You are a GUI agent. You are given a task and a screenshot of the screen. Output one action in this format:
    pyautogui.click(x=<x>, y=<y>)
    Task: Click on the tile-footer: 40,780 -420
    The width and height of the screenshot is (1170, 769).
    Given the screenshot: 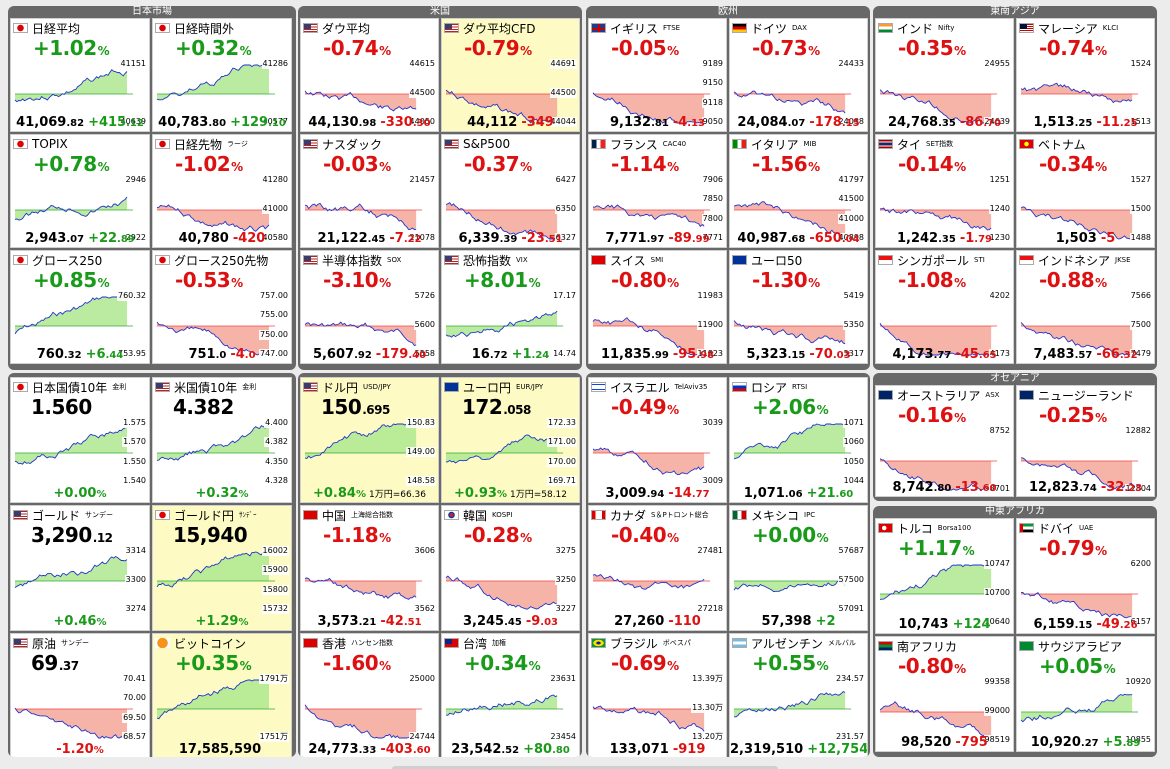 What is the action you would take?
    pyautogui.click(x=222, y=238)
    